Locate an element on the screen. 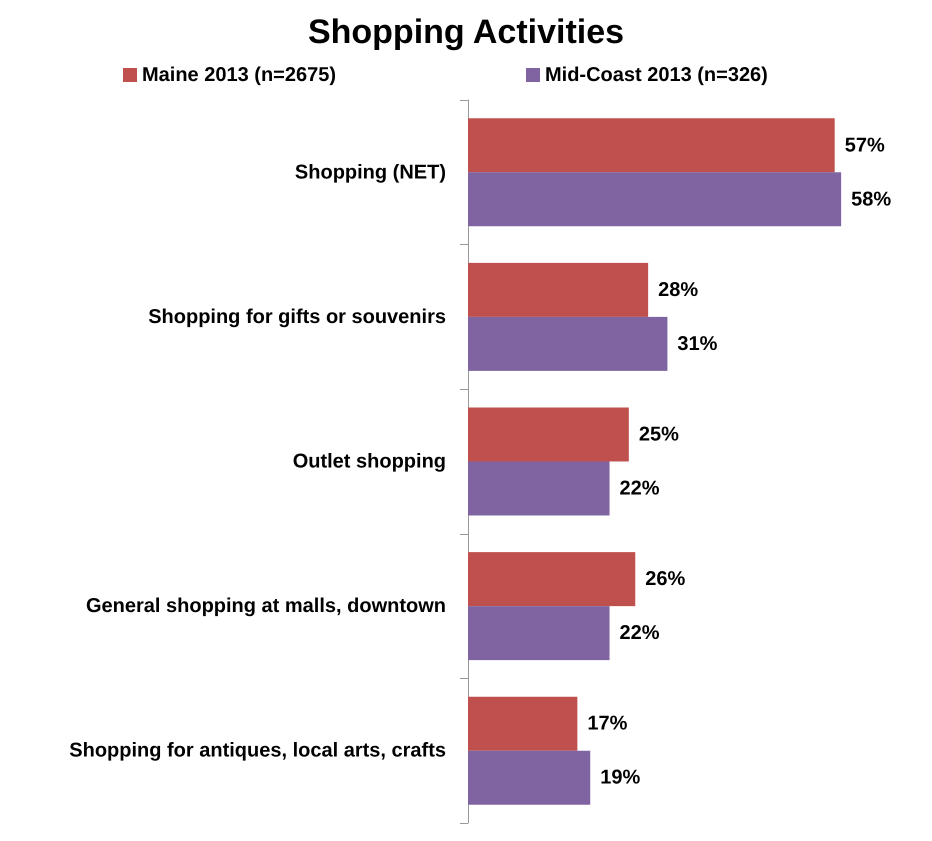  y-tick-label: Shopping for gifts or souvenirs is located at coordinates (297, 317).